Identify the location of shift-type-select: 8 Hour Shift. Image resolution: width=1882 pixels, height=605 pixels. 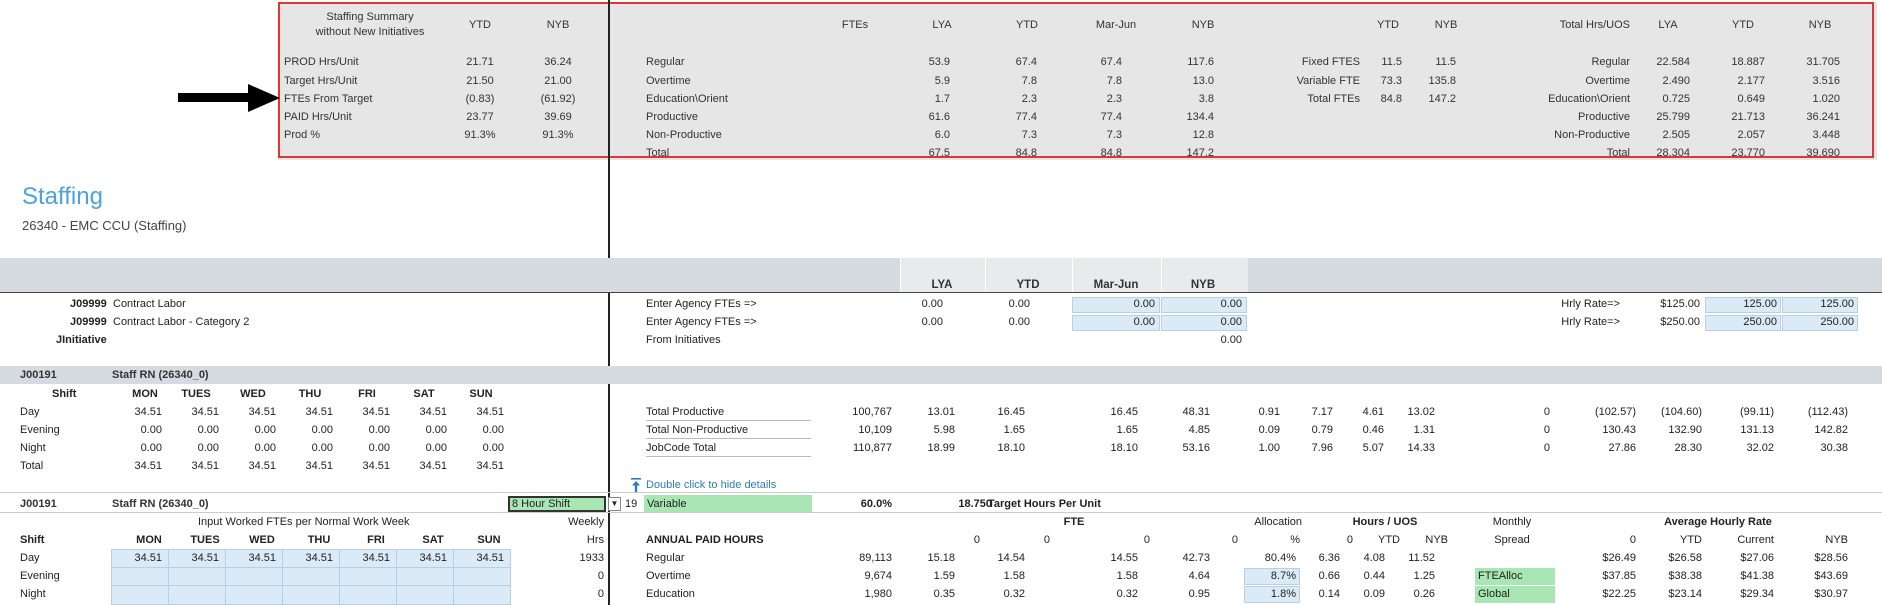
(557, 504).